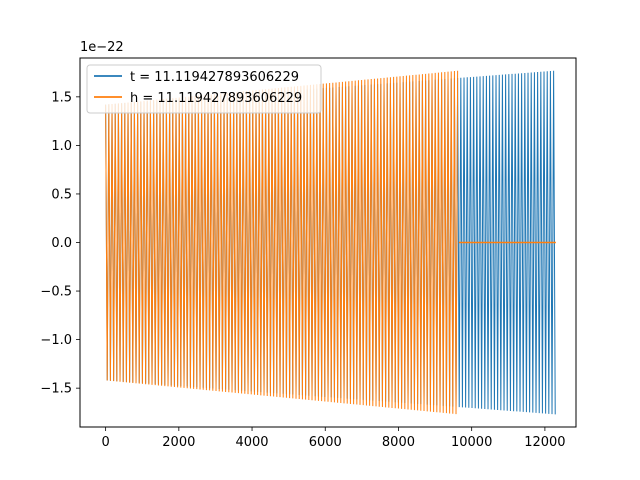 The image size is (640, 480). What do you see at coordinates (251, 442) in the screenshot?
I see `x-tick-label: 4000` at bounding box center [251, 442].